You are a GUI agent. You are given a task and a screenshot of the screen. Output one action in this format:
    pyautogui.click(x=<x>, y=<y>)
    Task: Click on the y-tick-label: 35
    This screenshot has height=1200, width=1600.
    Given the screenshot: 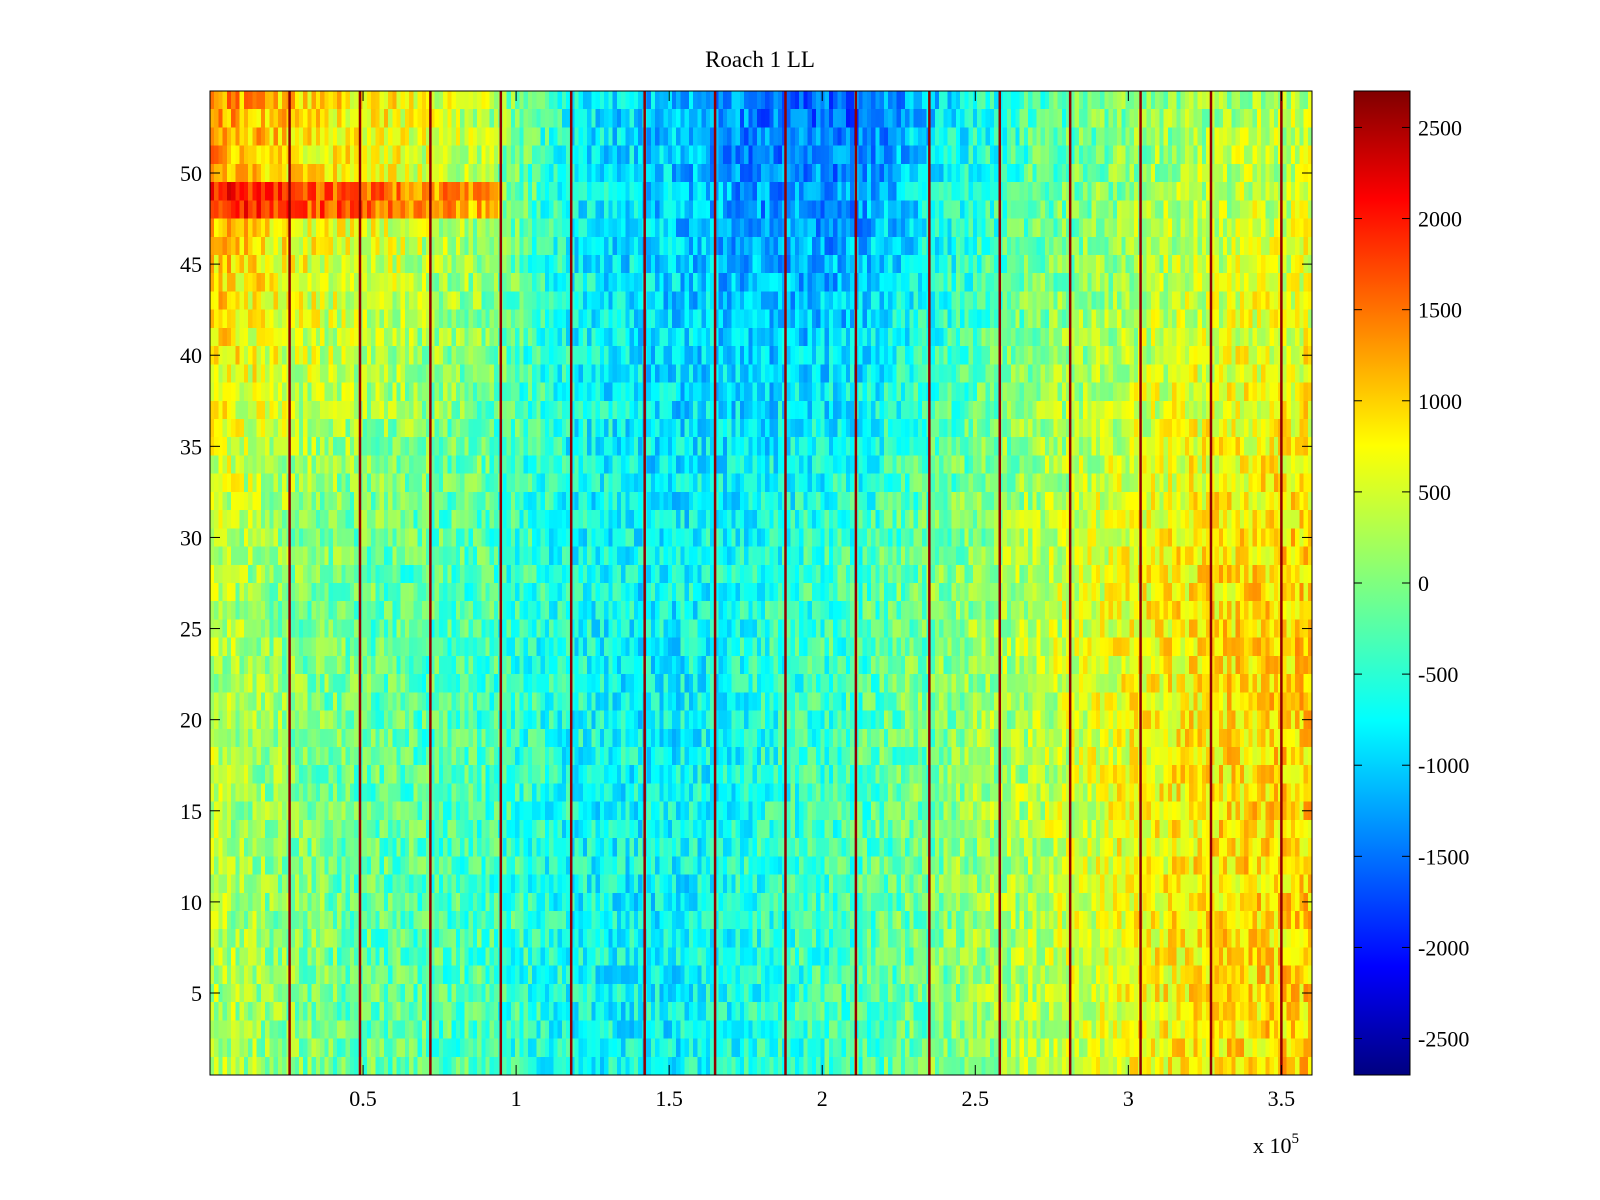 What is the action you would take?
    pyautogui.click(x=191, y=446)
    